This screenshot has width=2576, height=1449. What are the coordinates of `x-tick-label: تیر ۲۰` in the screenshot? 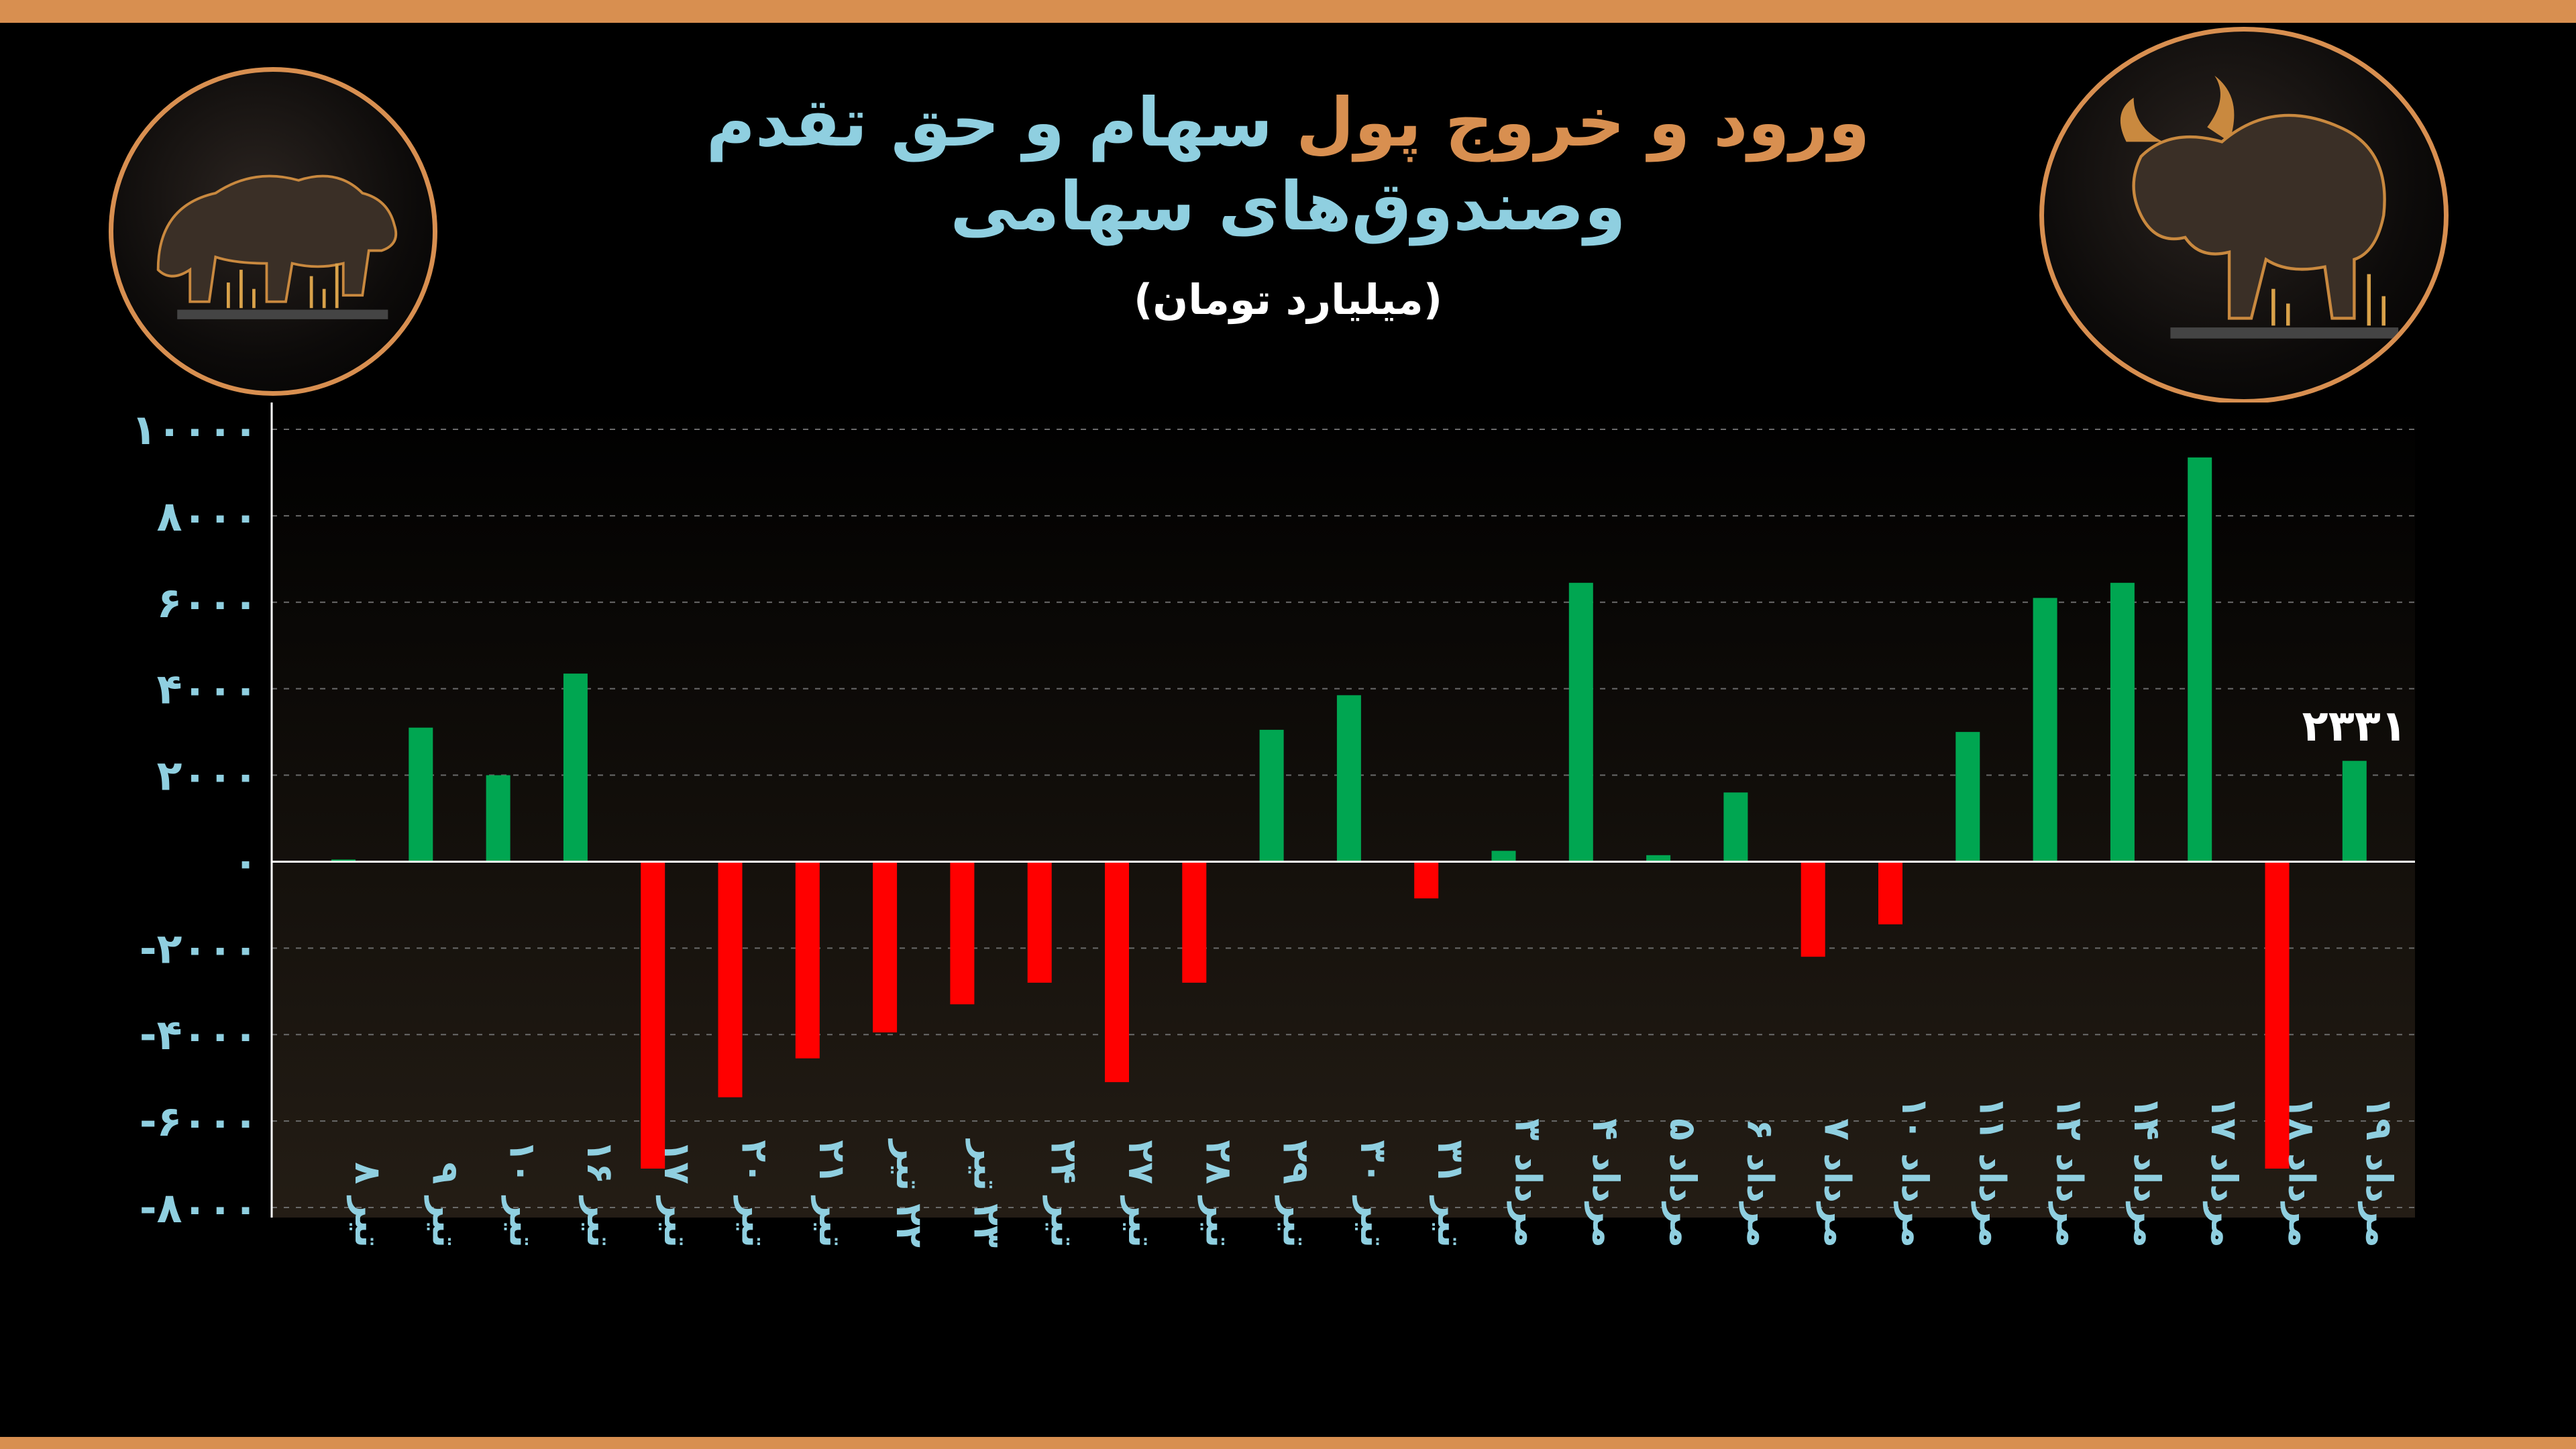 It's located at (755, 1194).